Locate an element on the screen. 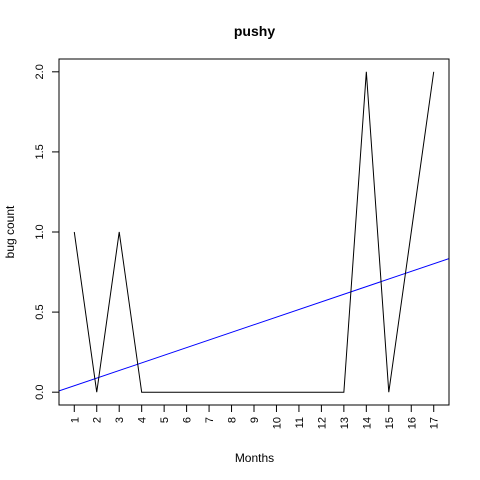  y-axis-ticks: 0.0 0.5 1.0 1.5 2.0 is located at coordinates (46, 232).